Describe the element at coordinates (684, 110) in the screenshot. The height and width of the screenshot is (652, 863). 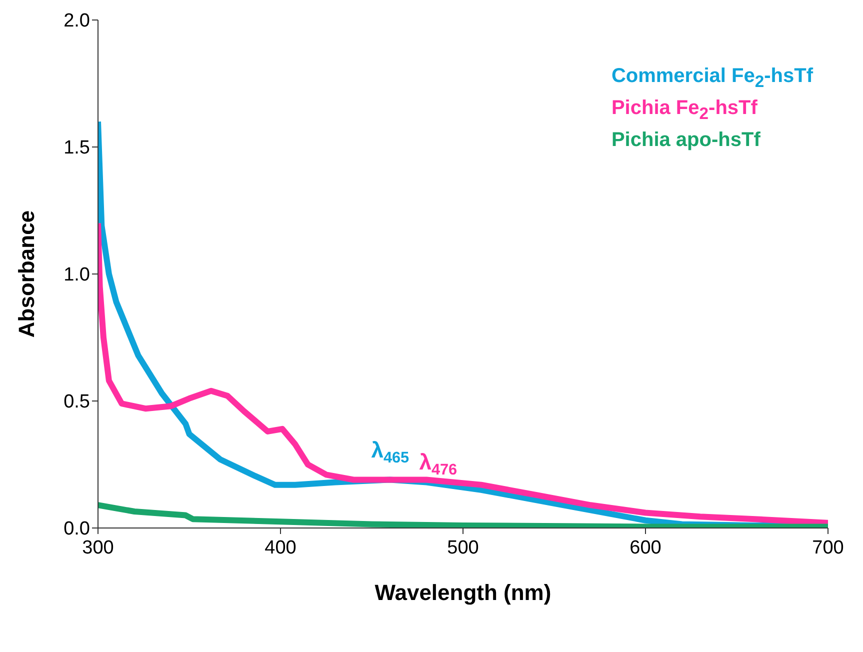
I see `text: Pichia Fe$_{2}$-hsTf` at that location.